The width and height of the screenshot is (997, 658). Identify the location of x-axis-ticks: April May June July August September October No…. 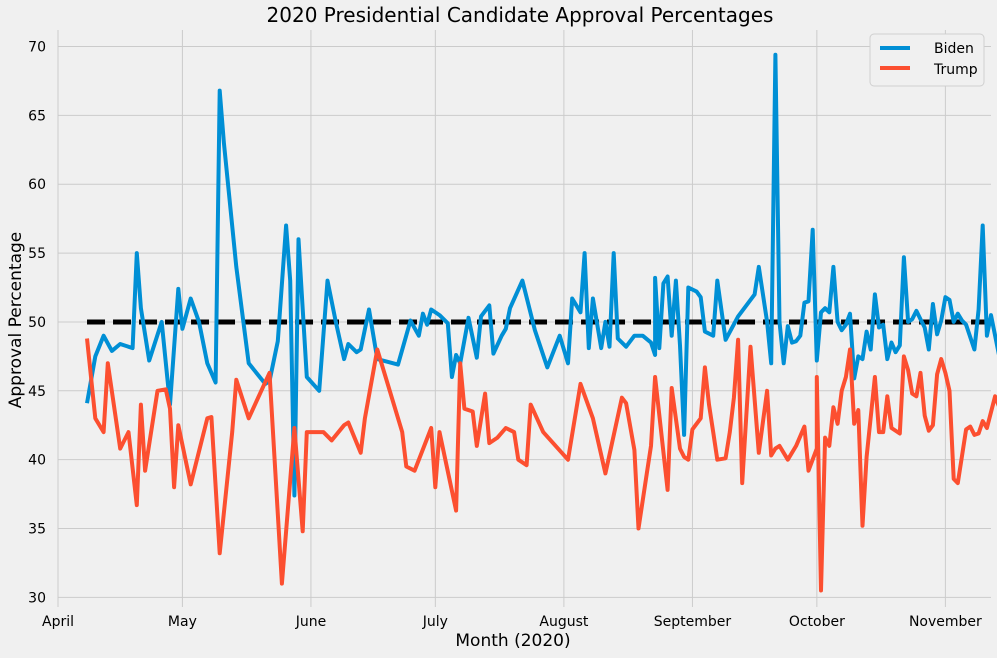
(512, 622).